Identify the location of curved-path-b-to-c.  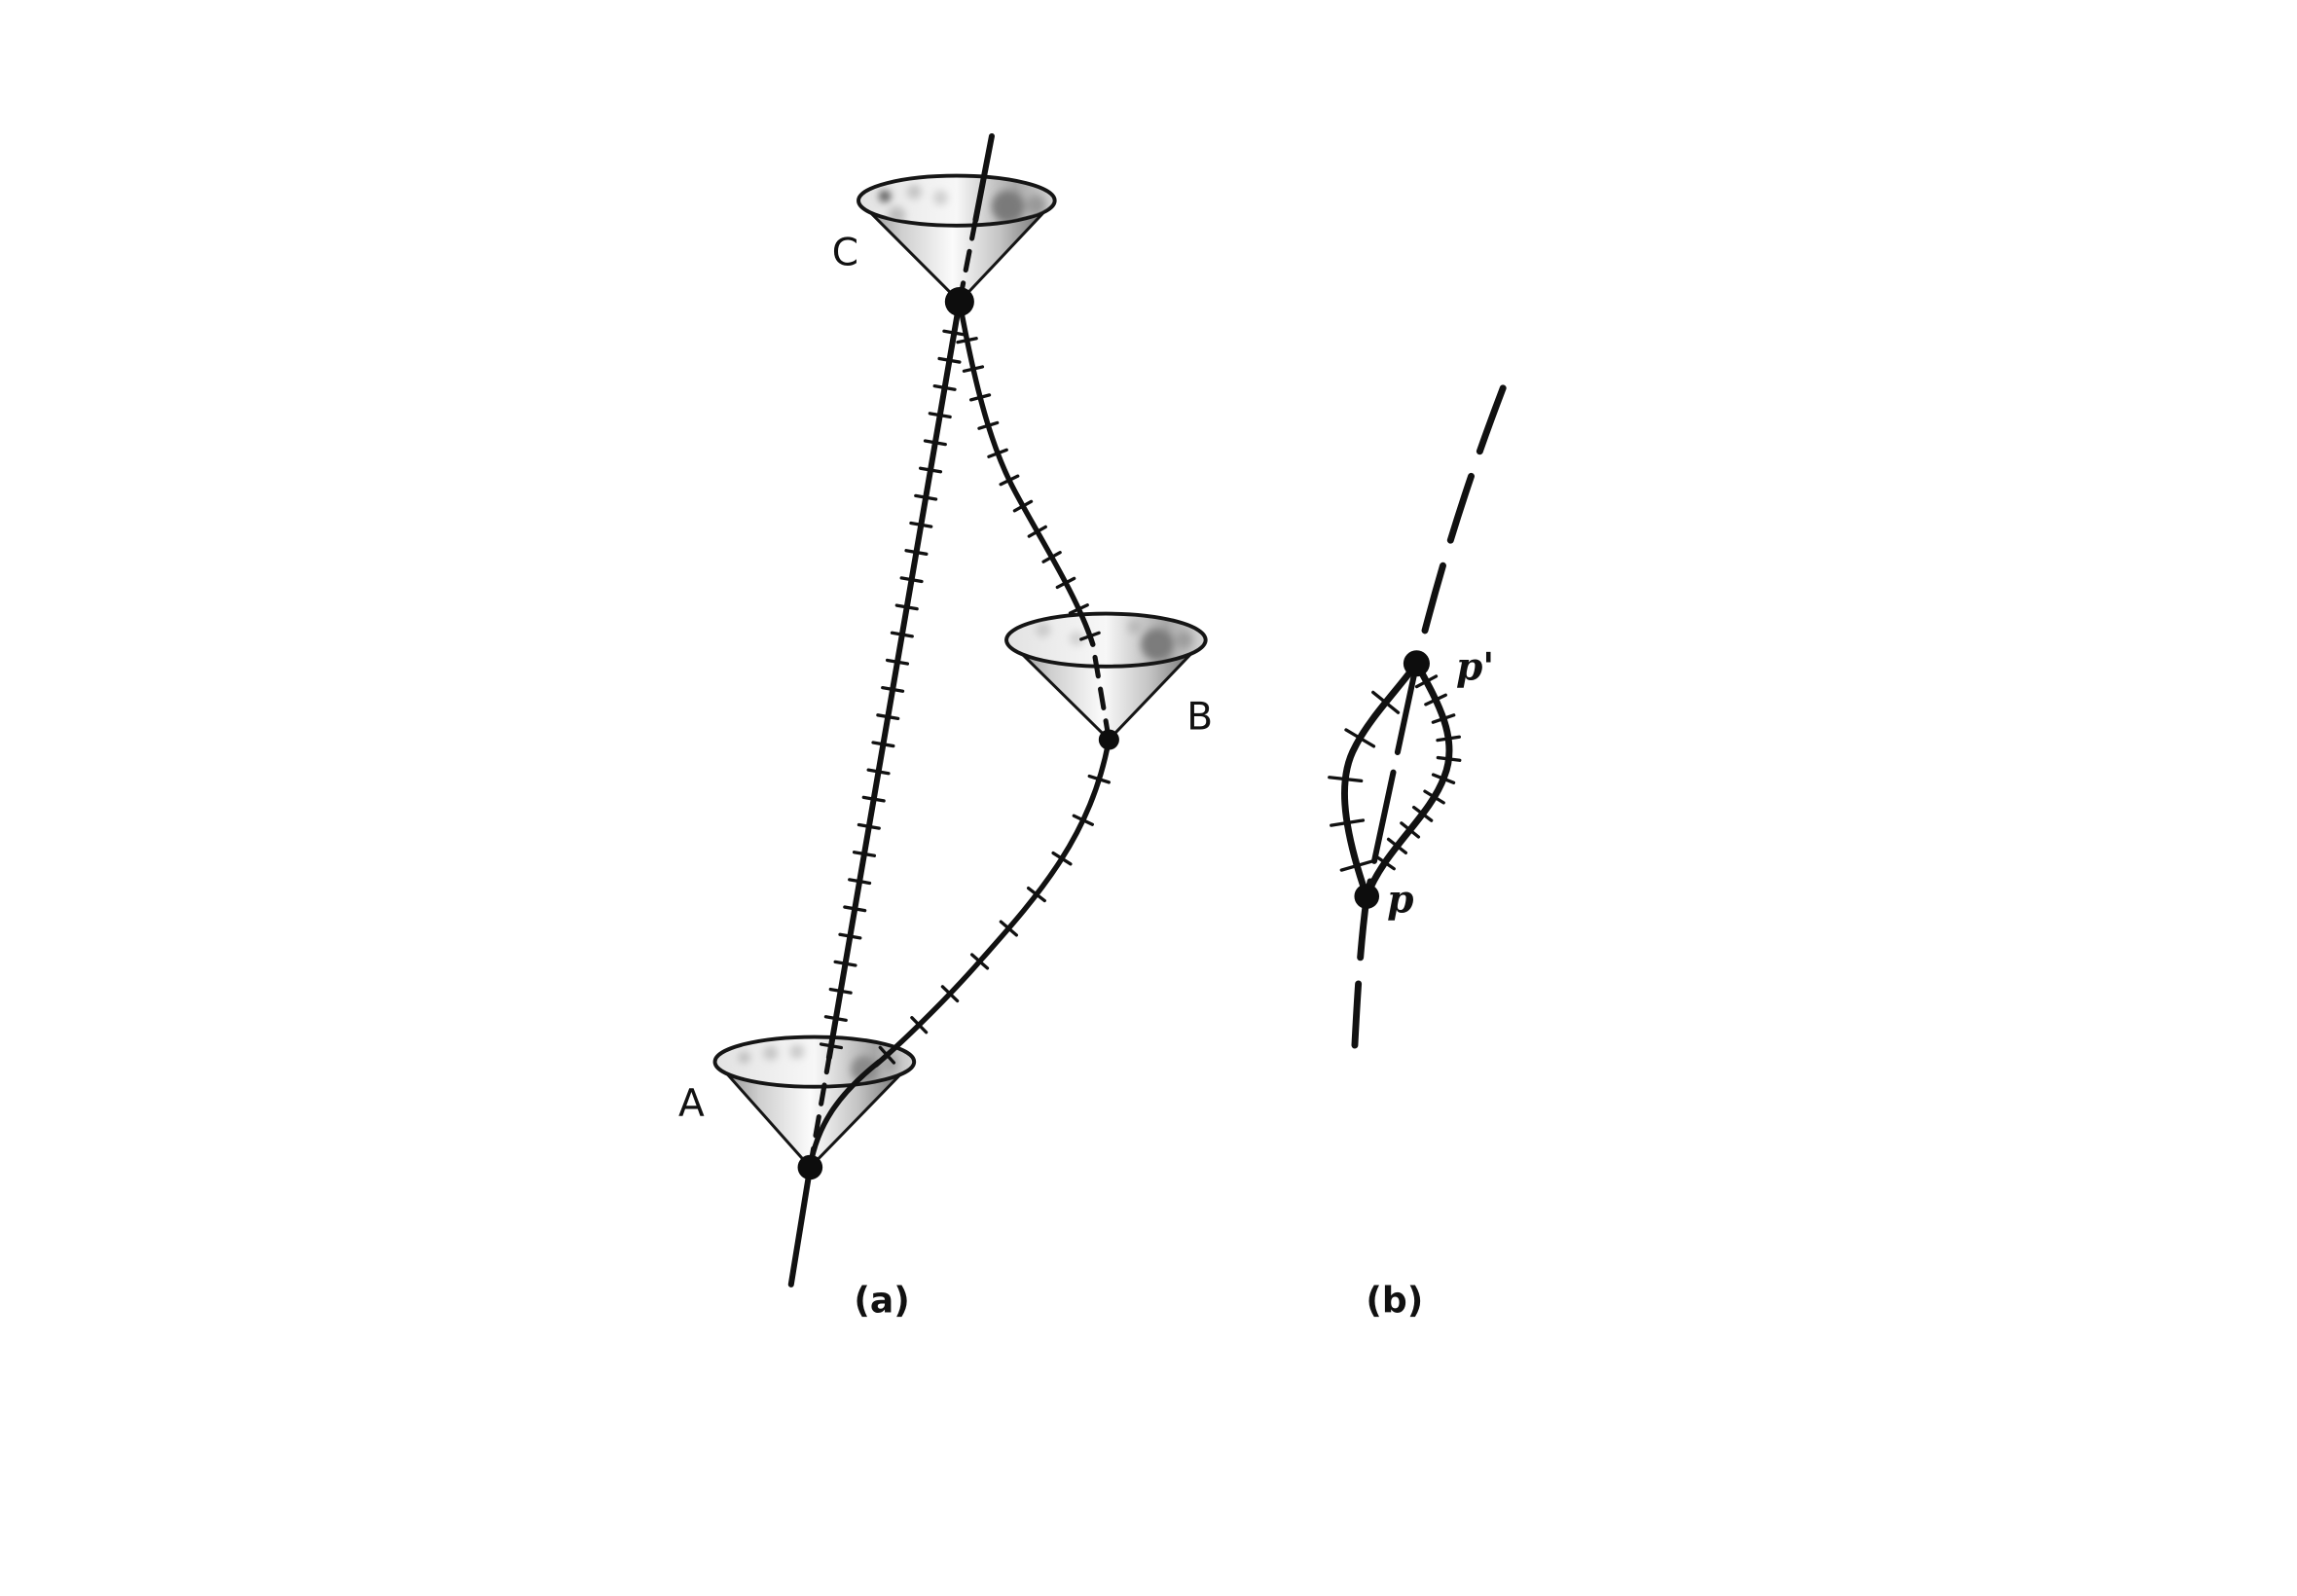
(1034, 521).